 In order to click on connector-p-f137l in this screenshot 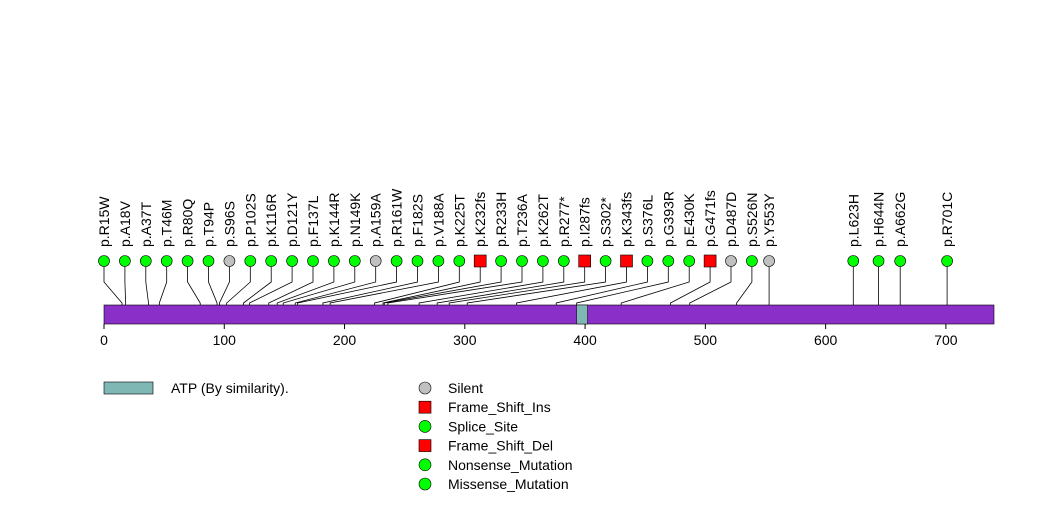, I will do `click(291, 285)`.